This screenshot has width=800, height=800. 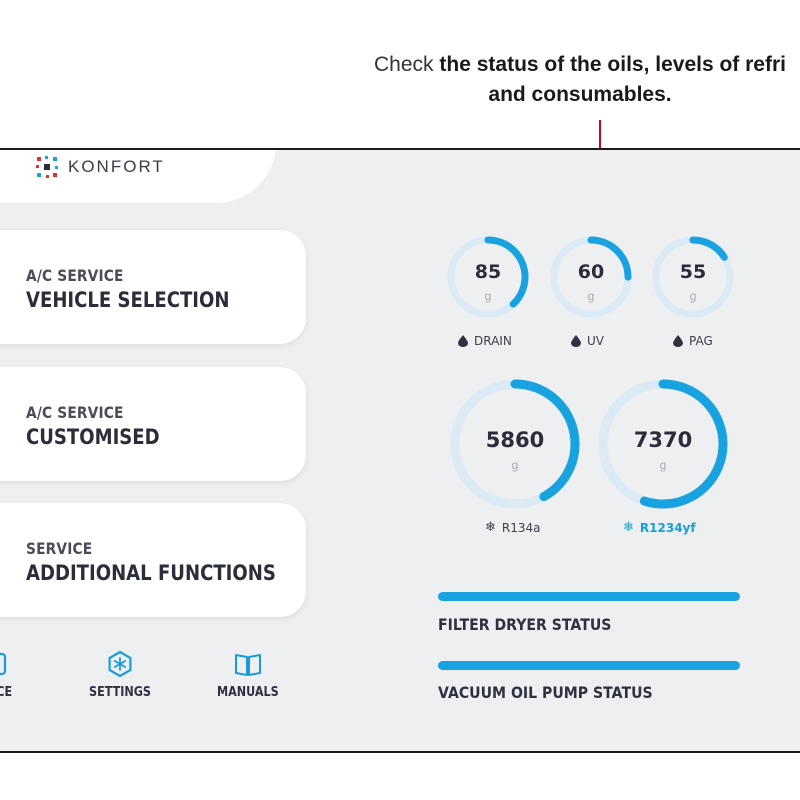 I want to click on gauge-label-drain: DRAIN, so click(x=485, y=341).